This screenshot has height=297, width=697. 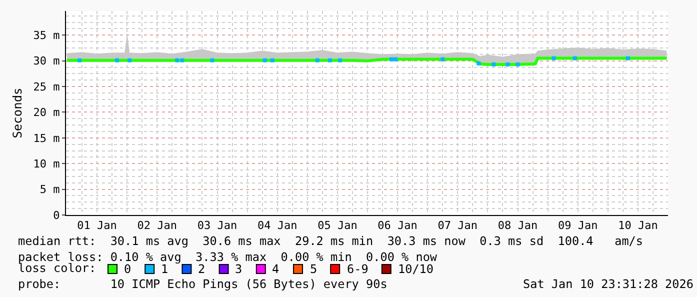 I want to click on x-tick-label: 08 Jan, so click(x=518, y=225).